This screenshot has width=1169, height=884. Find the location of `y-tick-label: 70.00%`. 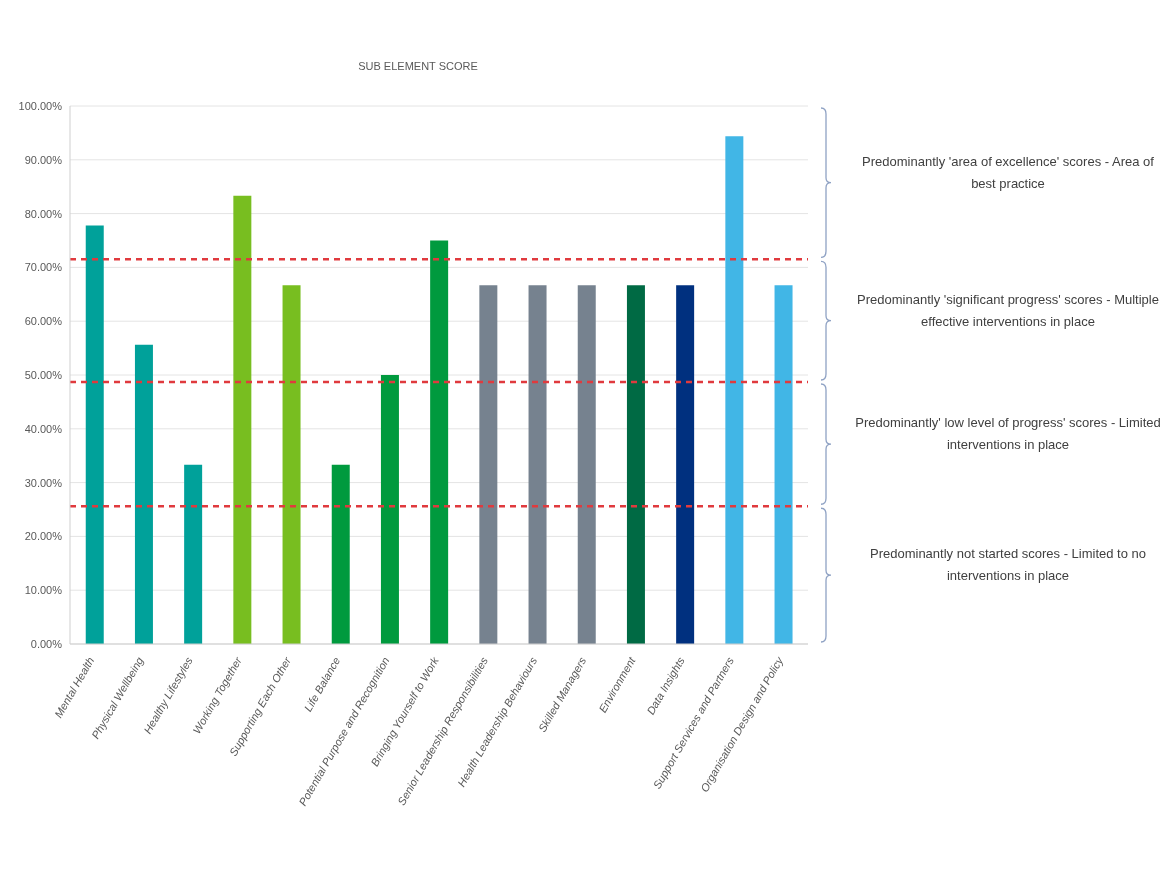

y-tick-label: 70.00% is located at coordinates (43, 267).